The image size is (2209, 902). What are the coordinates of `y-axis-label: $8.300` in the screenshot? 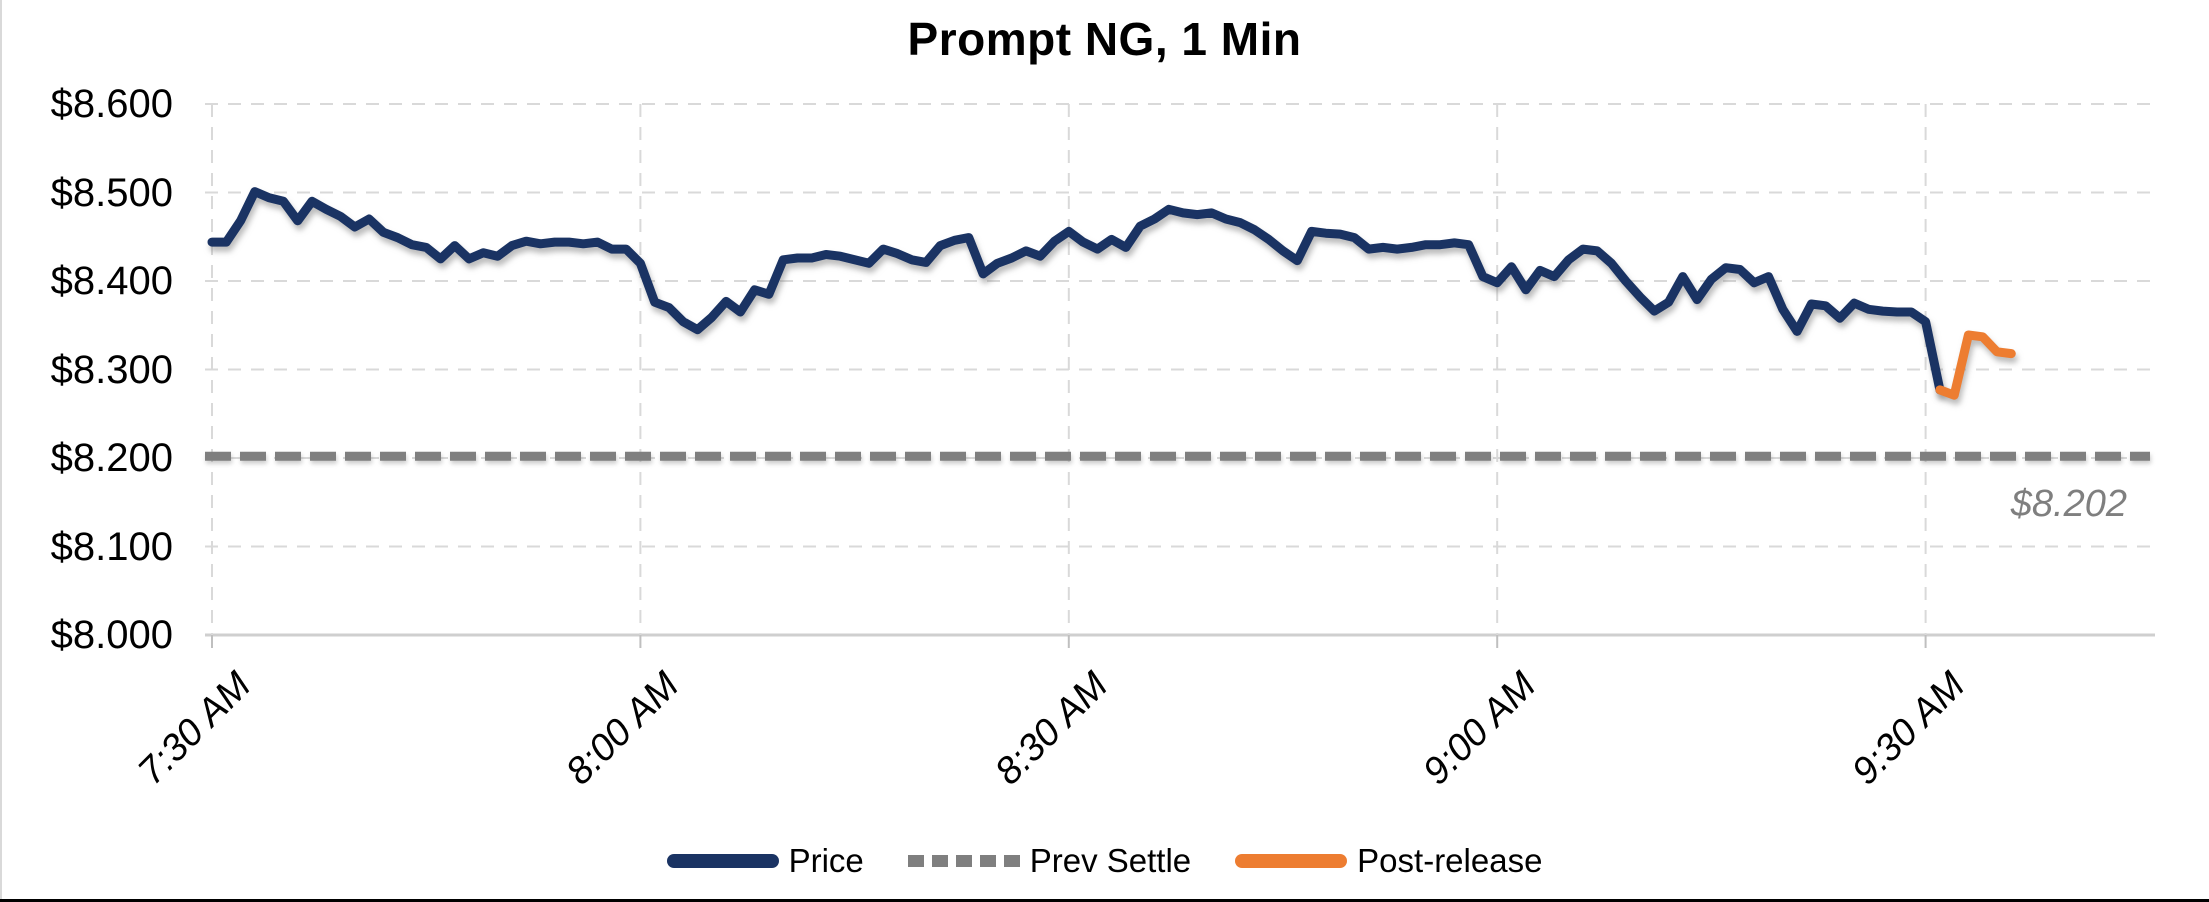 It's located at (111, 369).